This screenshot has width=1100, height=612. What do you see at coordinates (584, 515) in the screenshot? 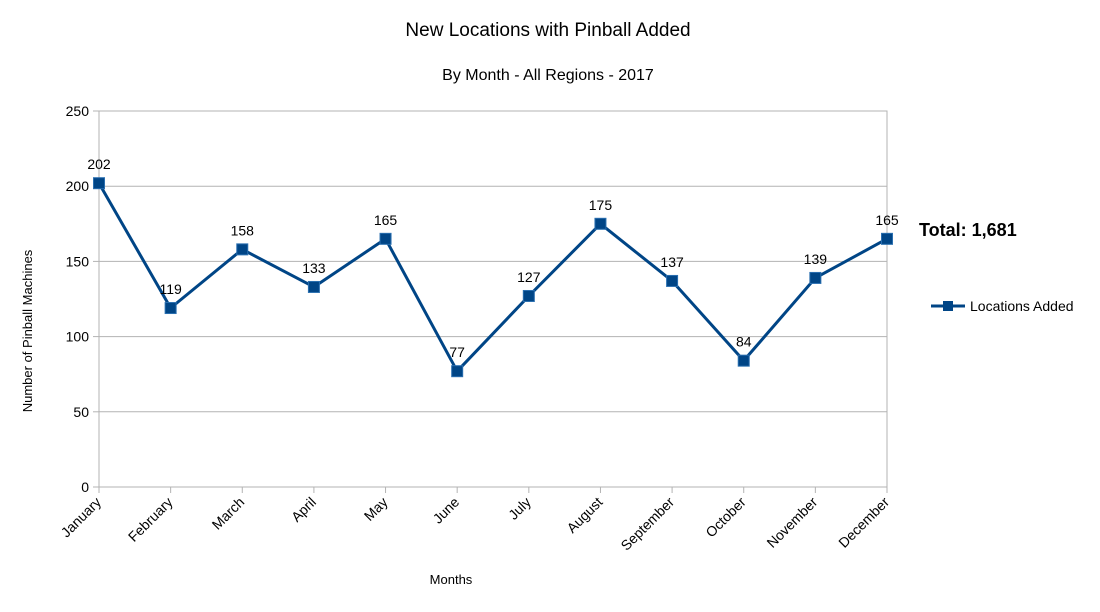
I see `x-tick-label: August` at bounding box center [584, 515].